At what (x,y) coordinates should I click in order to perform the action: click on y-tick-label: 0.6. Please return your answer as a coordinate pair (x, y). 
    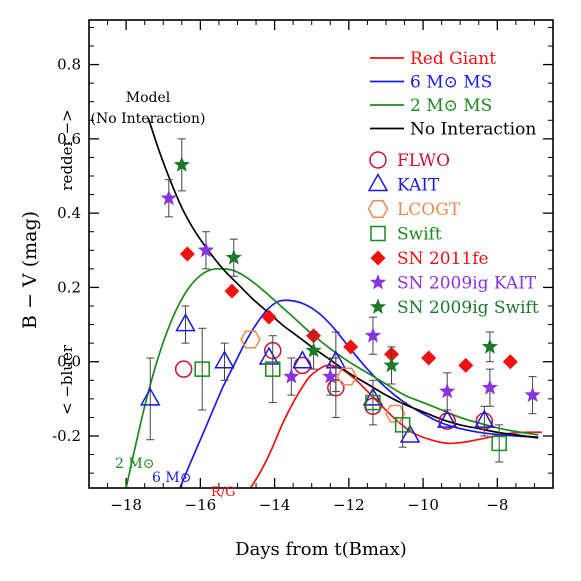
    Looking at the image, I should click on (69, 139).